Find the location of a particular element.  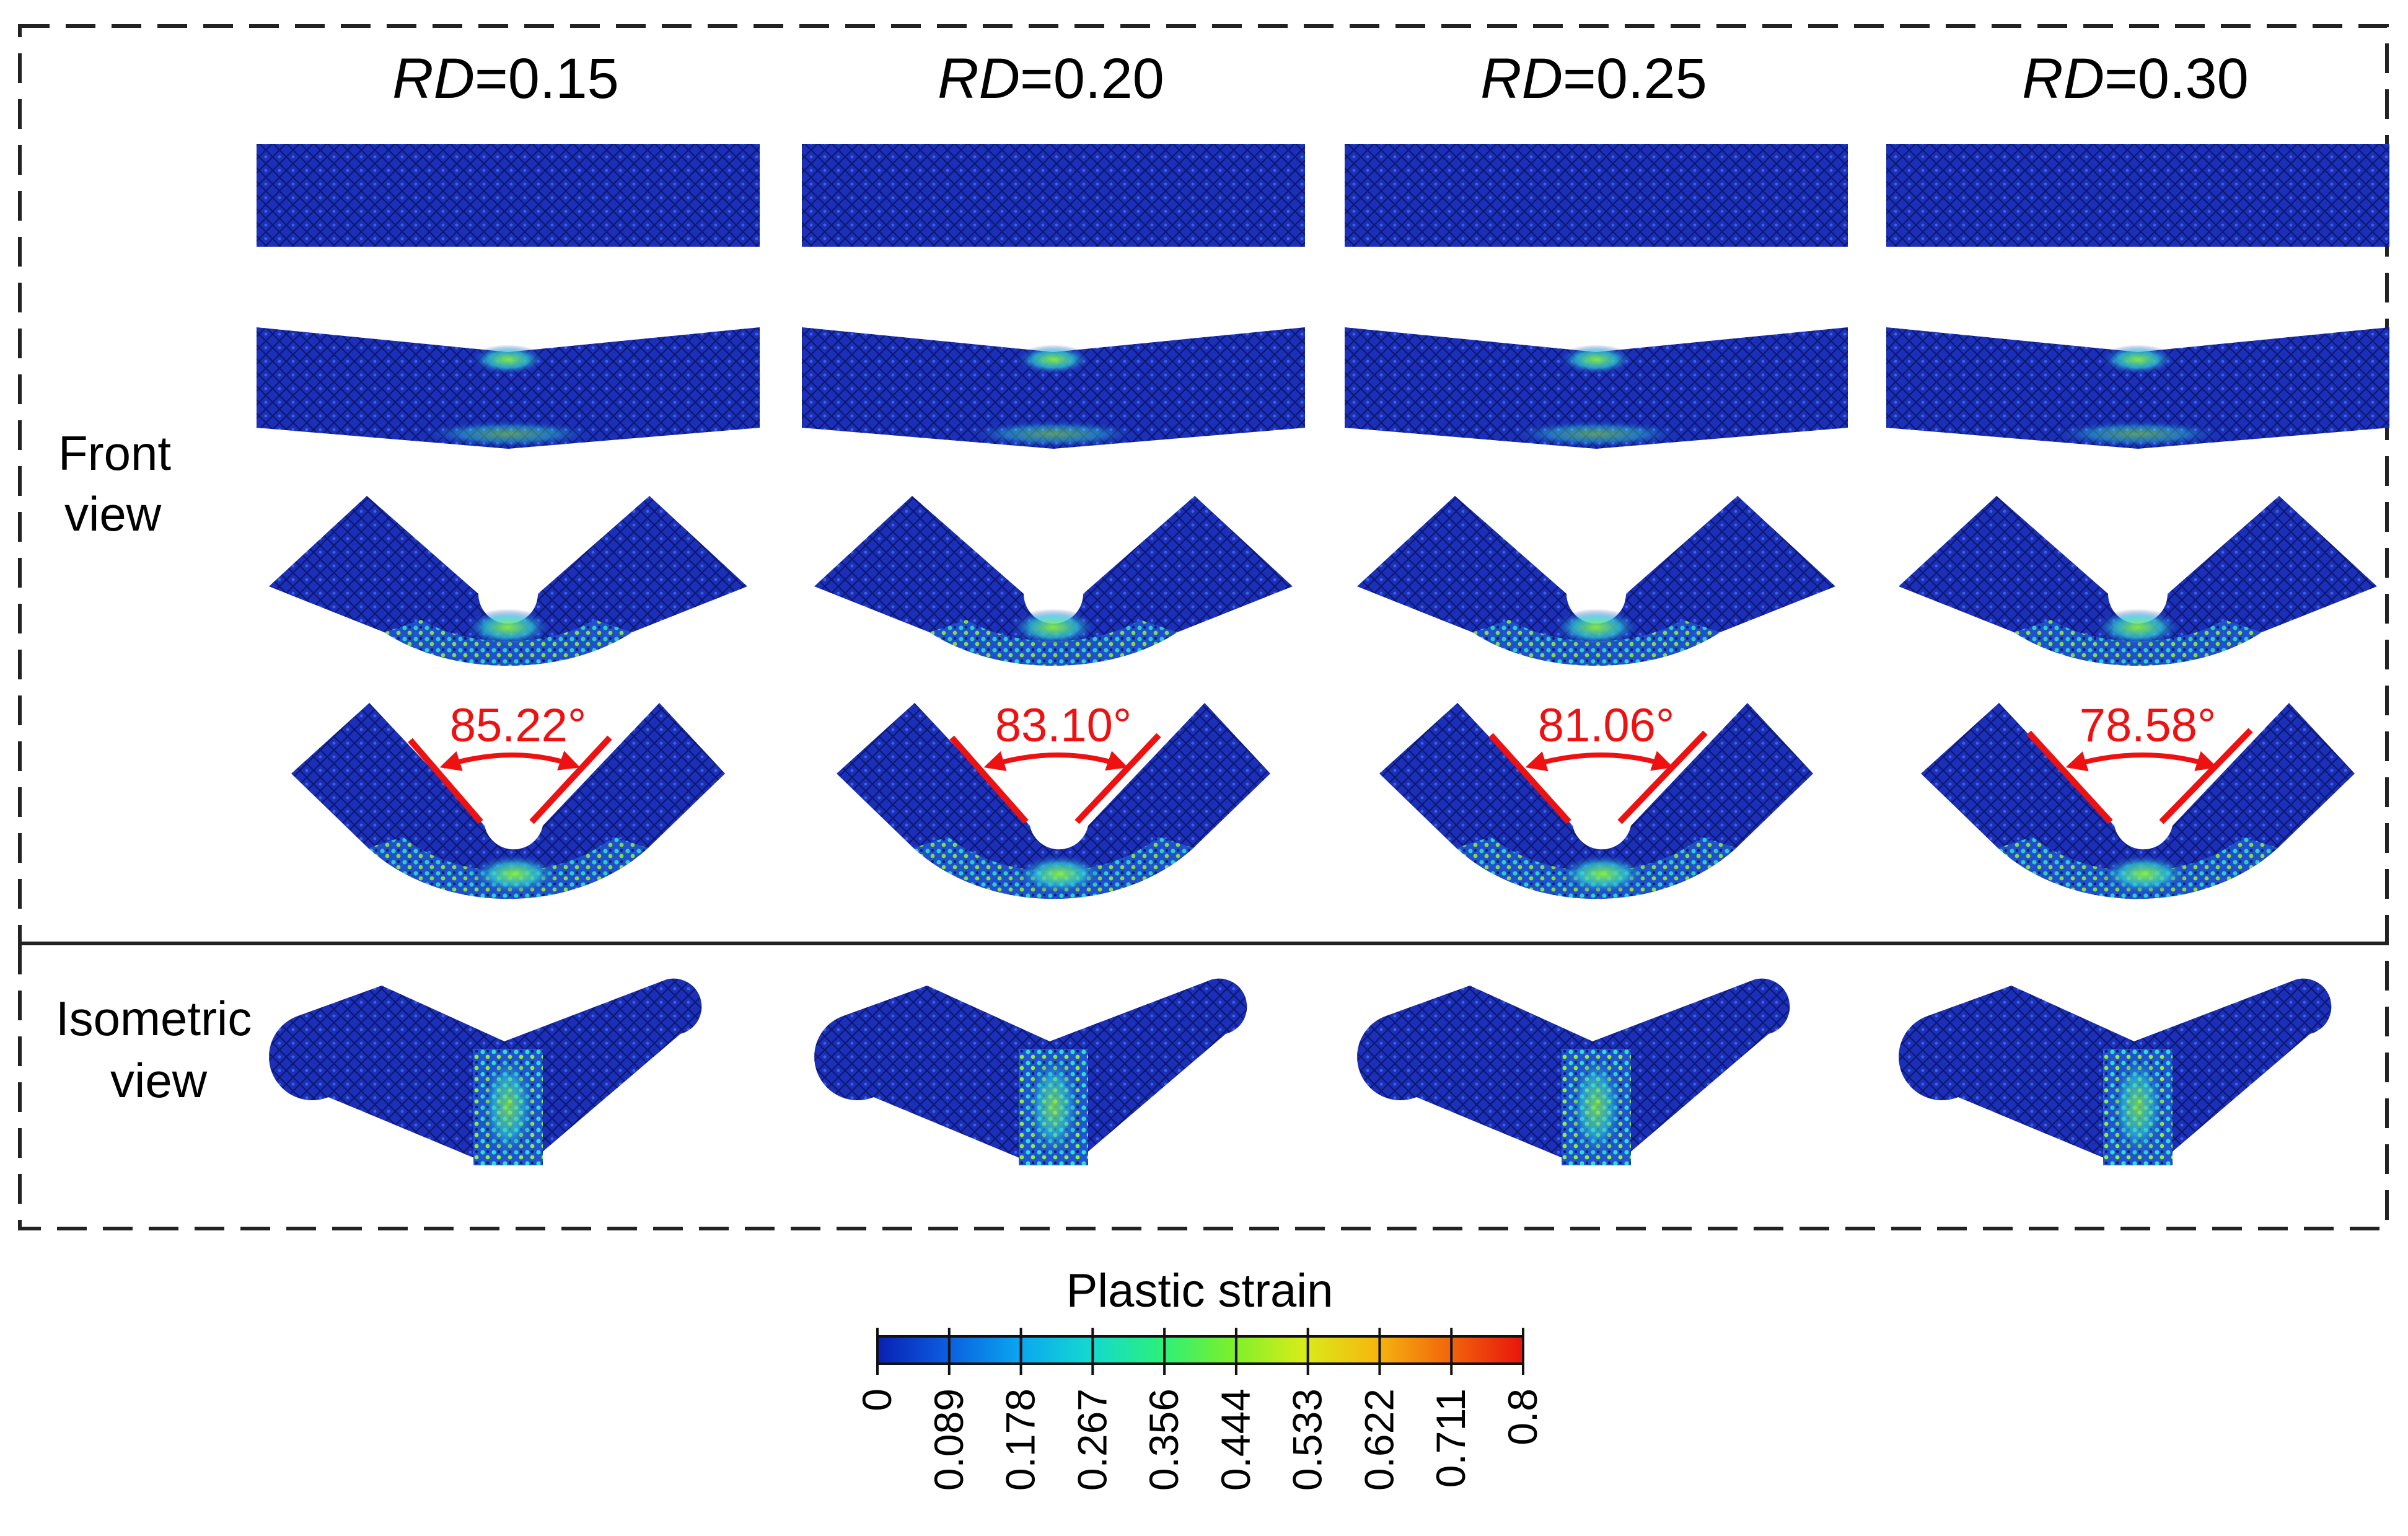

bend-angle-label: 81.06° is located at coordinates (1607, 725).